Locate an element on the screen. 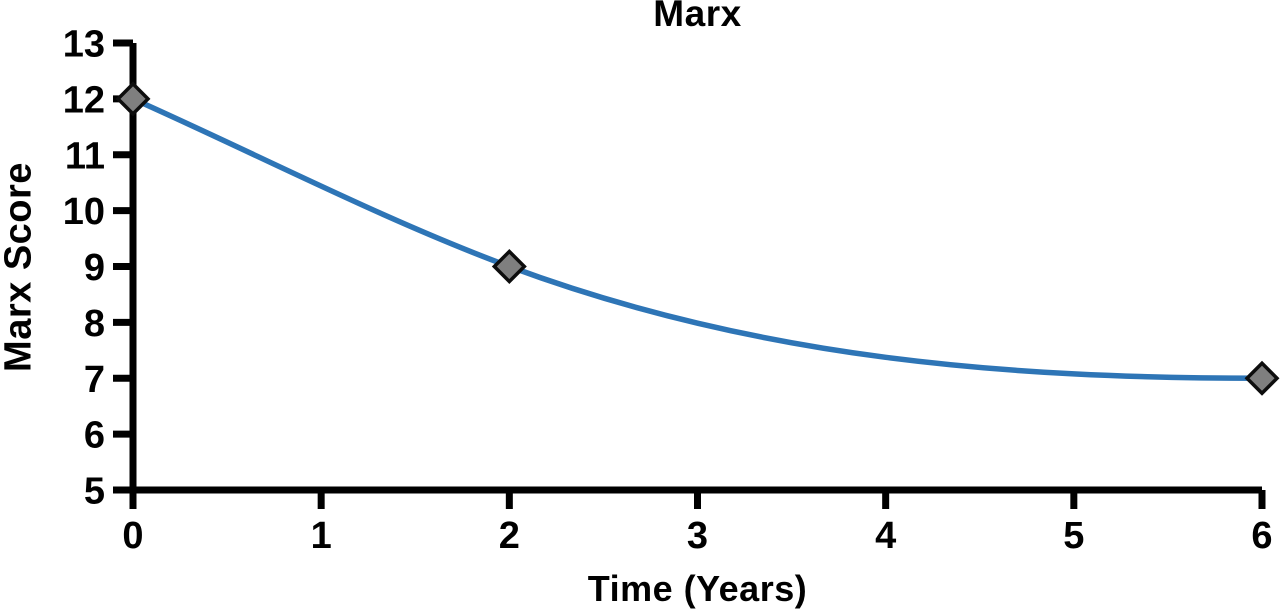  y-axis-label: Marx Score is located at coordinates (20, 267).